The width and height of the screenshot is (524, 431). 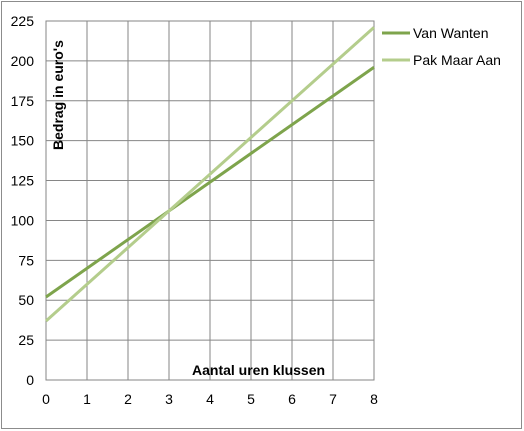 What do you see at coordinates (451, 33) in the screenshot?
I see `legend-label-van-wanten: Van Wanten` at bounding box center [451, 33].